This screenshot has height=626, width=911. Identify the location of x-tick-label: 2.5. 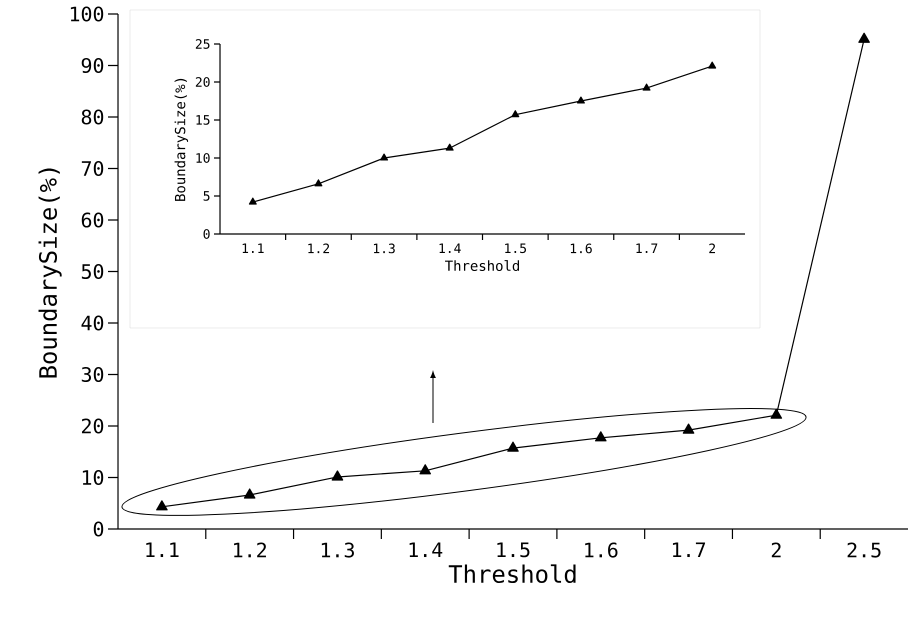
(864, 550).